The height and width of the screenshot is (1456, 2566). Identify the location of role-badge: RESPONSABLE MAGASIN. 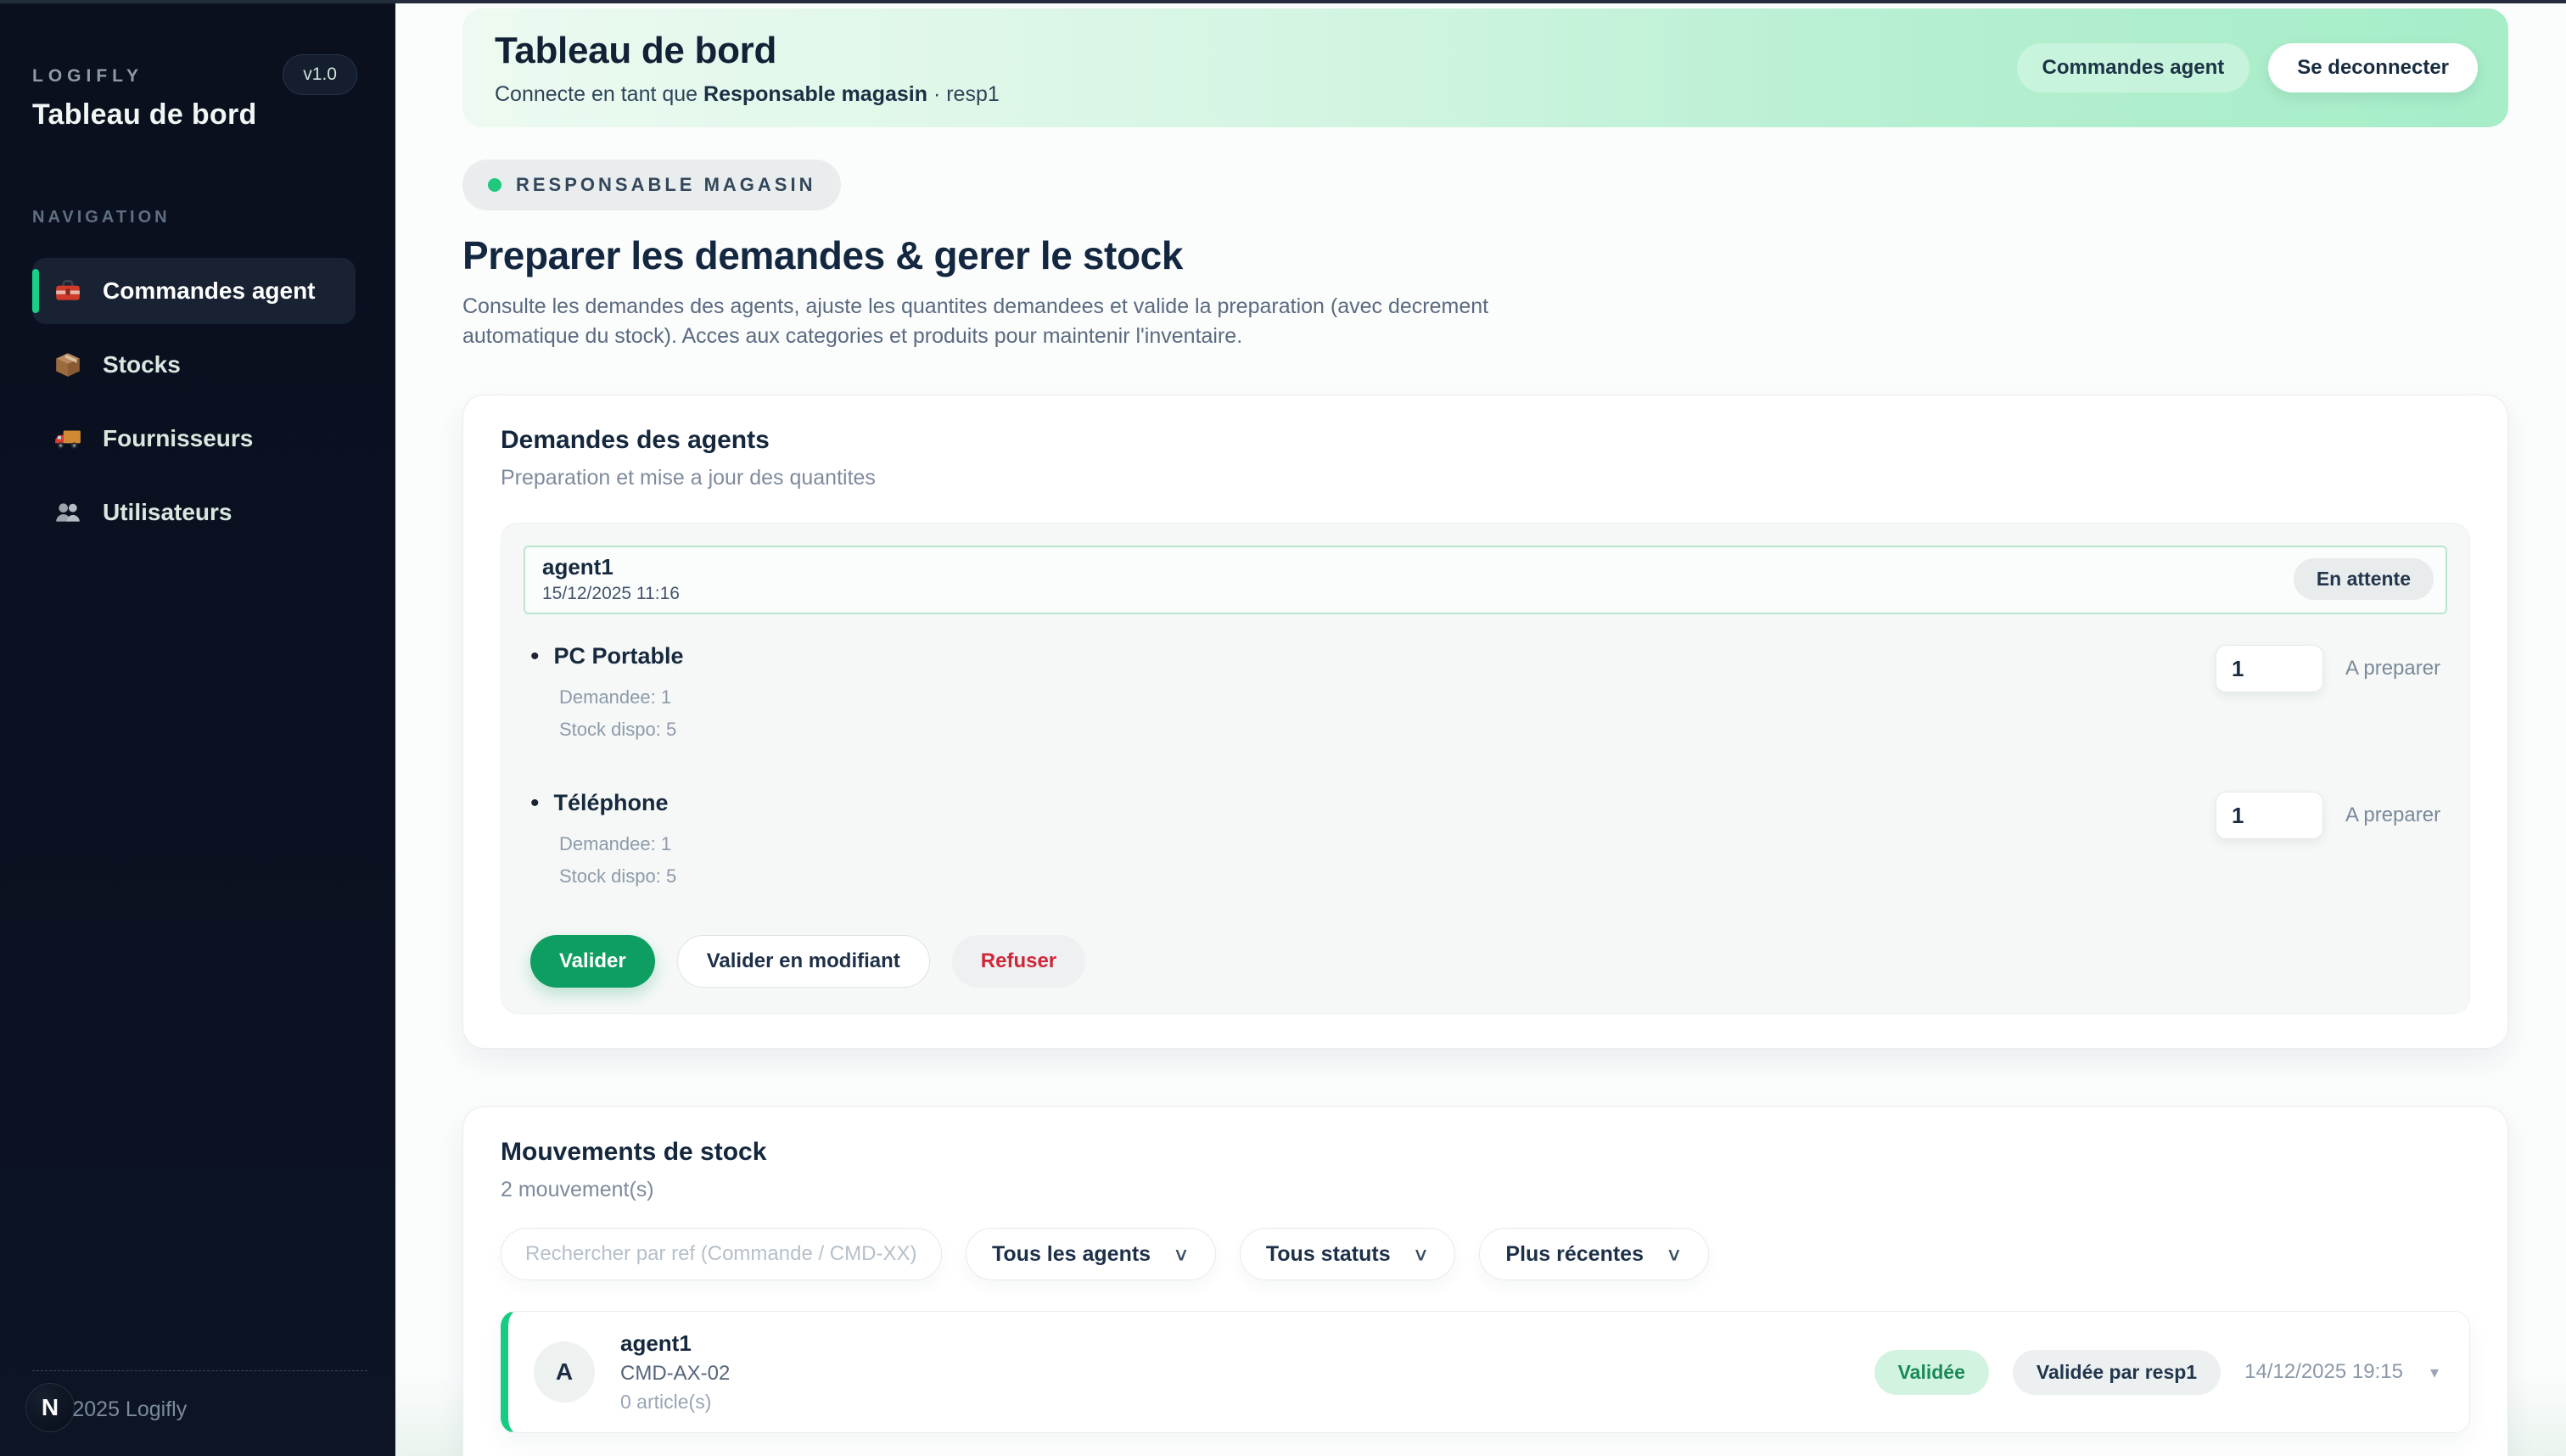
(652, 185).